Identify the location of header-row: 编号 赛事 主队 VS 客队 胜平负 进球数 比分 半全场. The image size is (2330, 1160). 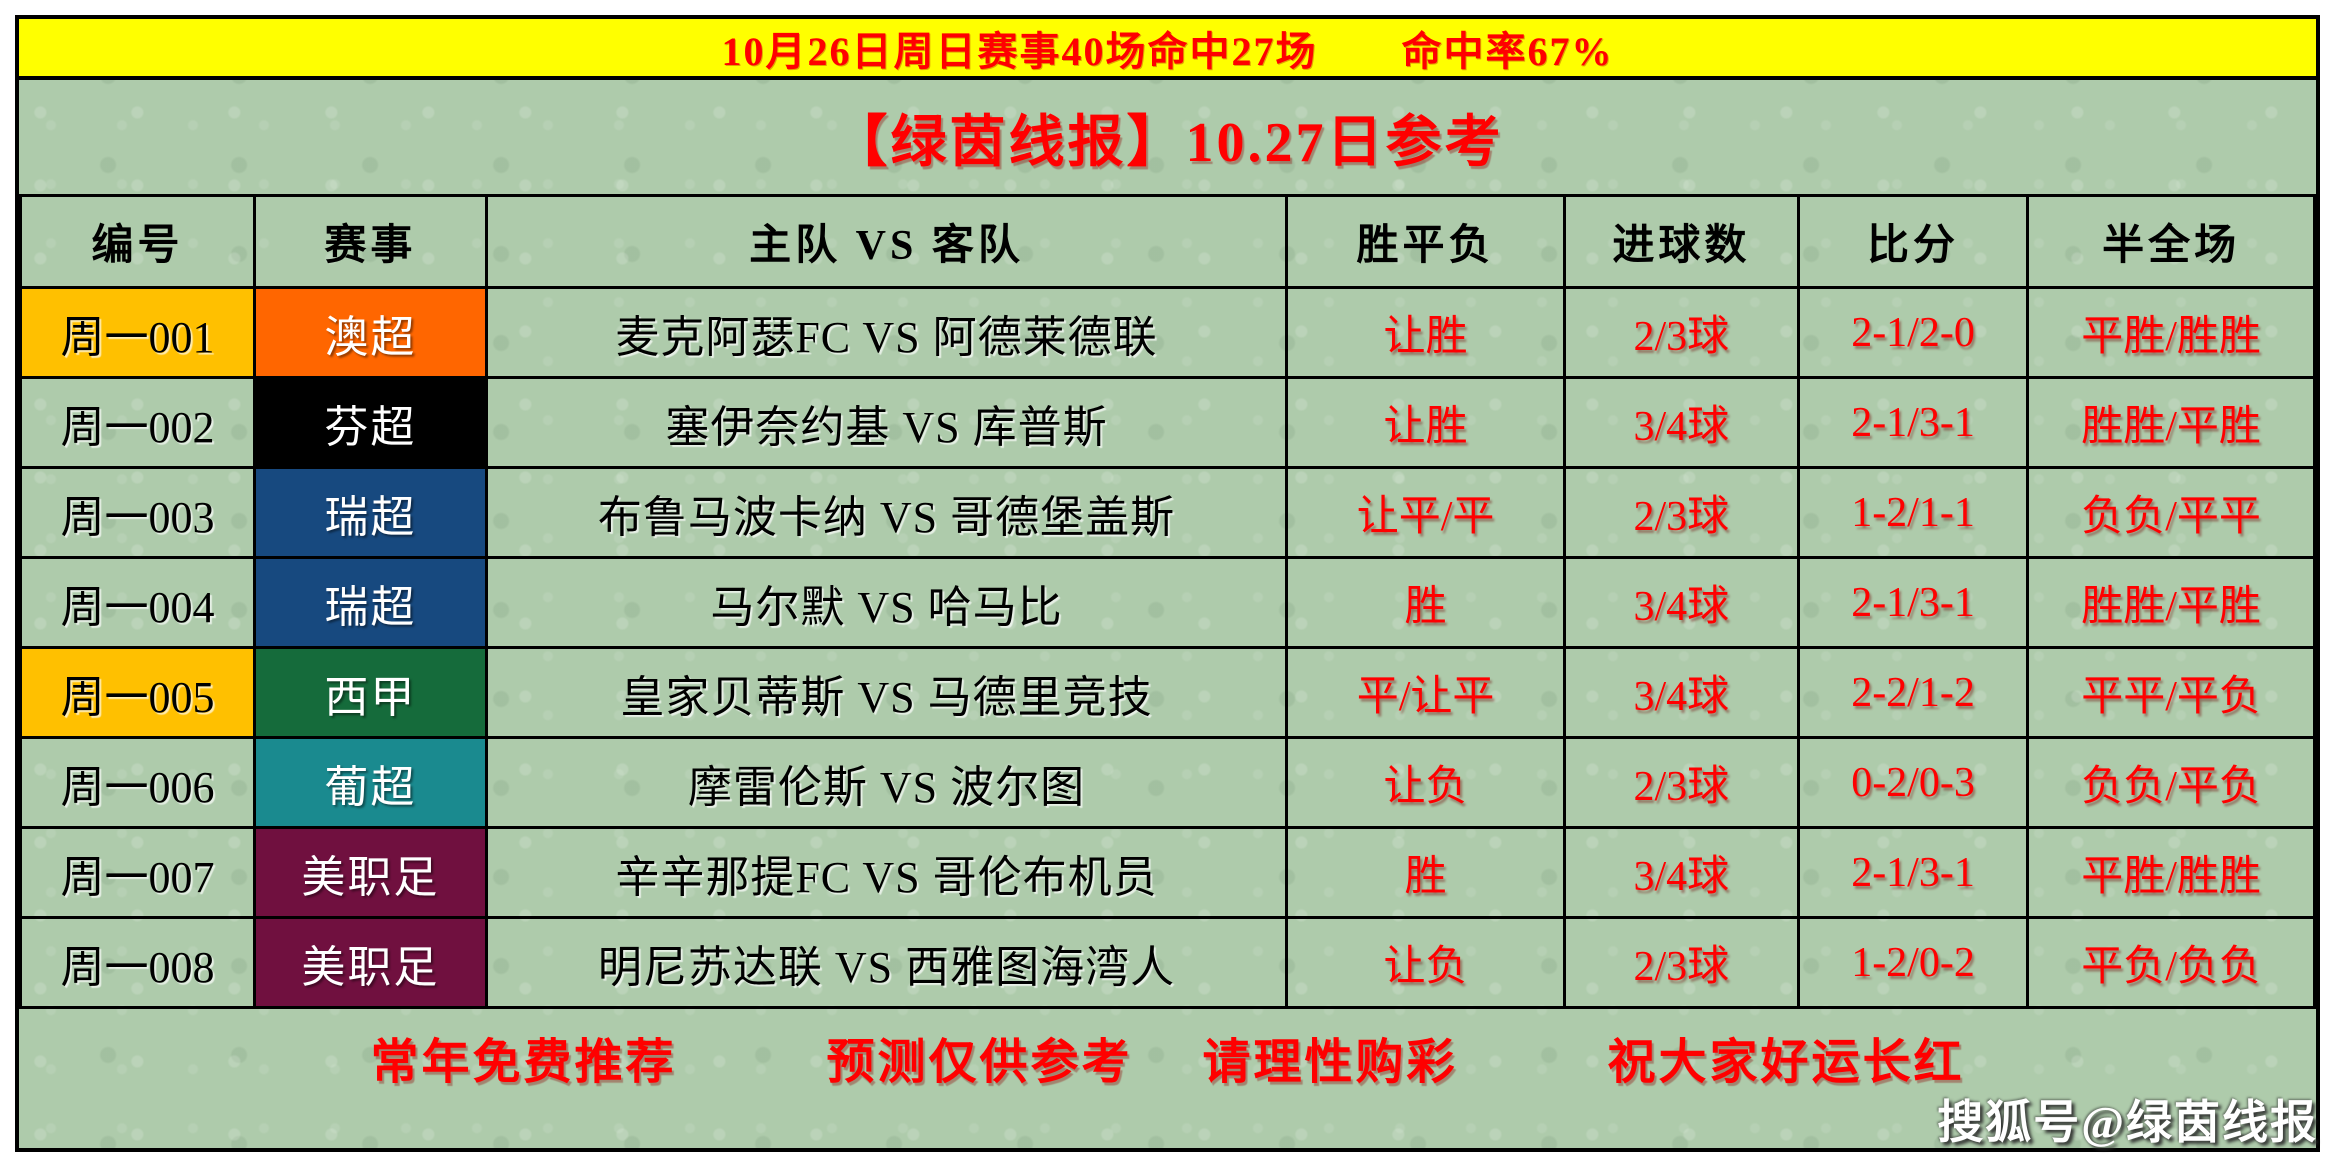
(1167, 241).